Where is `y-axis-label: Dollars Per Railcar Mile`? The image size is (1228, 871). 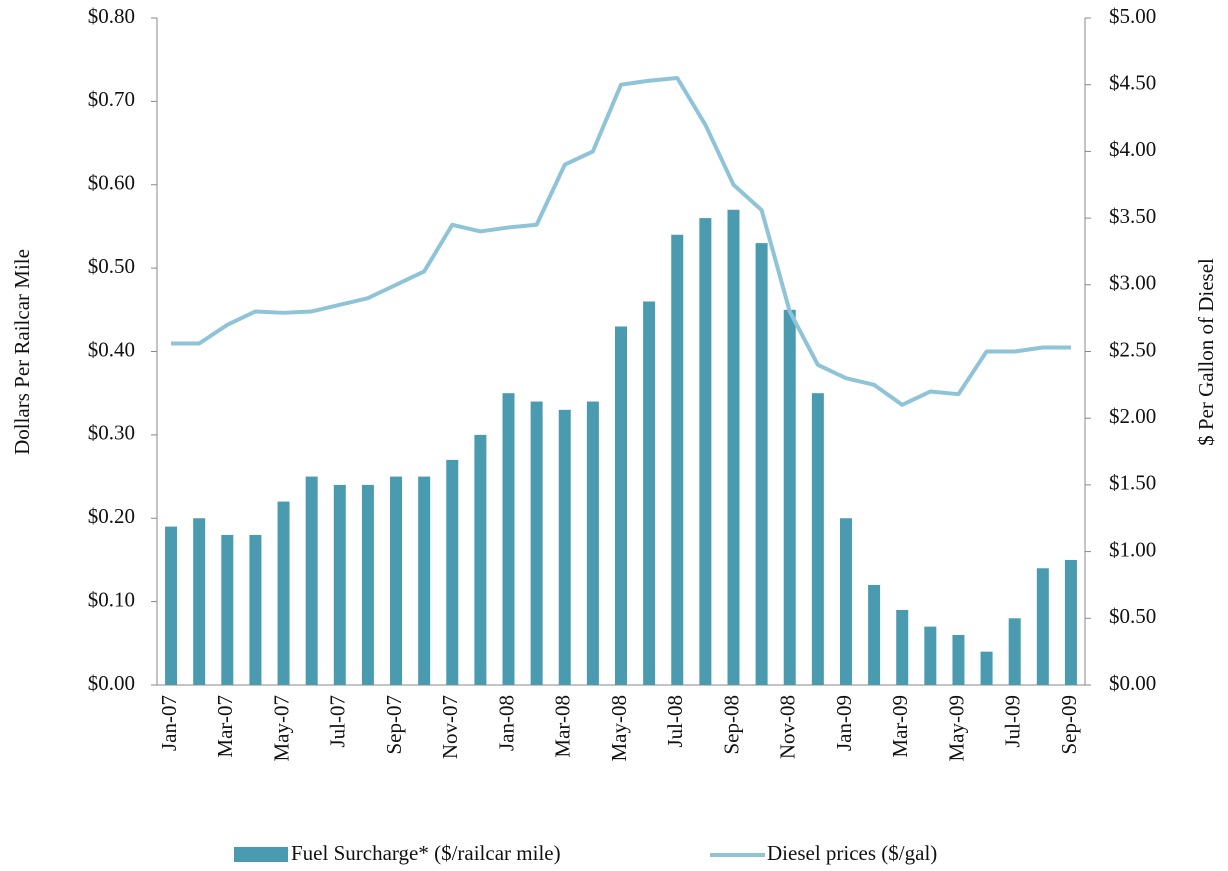
y-axis-label: Dollars Per Railcar Mile is located at coordinates (22, 352).